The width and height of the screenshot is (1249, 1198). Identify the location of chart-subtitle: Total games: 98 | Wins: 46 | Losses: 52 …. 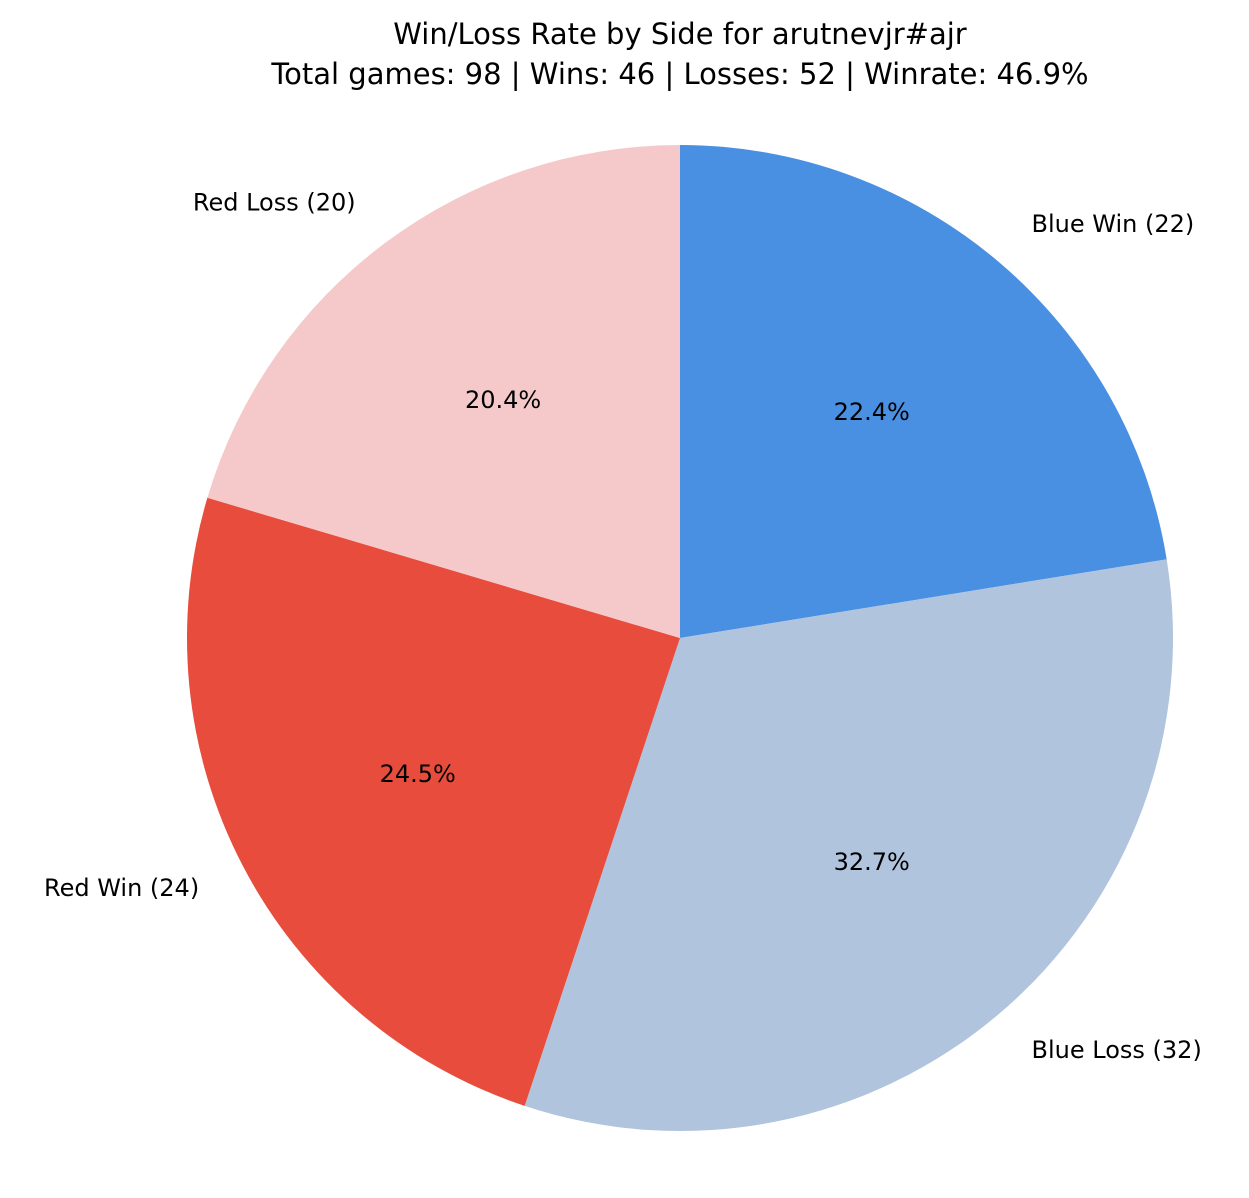
(679, 74).